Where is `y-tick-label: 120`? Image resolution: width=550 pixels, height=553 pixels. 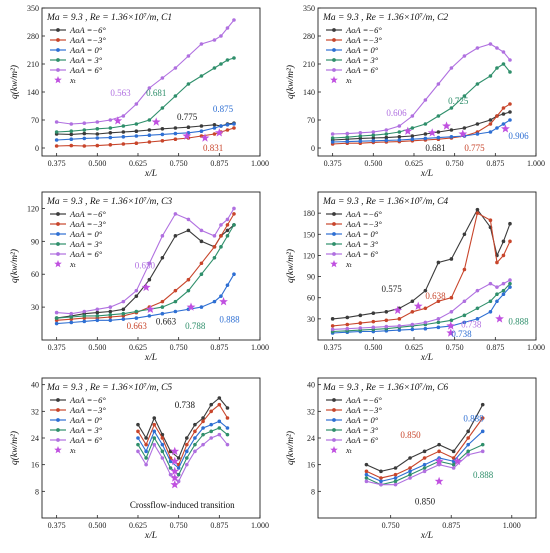
y-tick-label: 120 is located at coordinates (33, 208).